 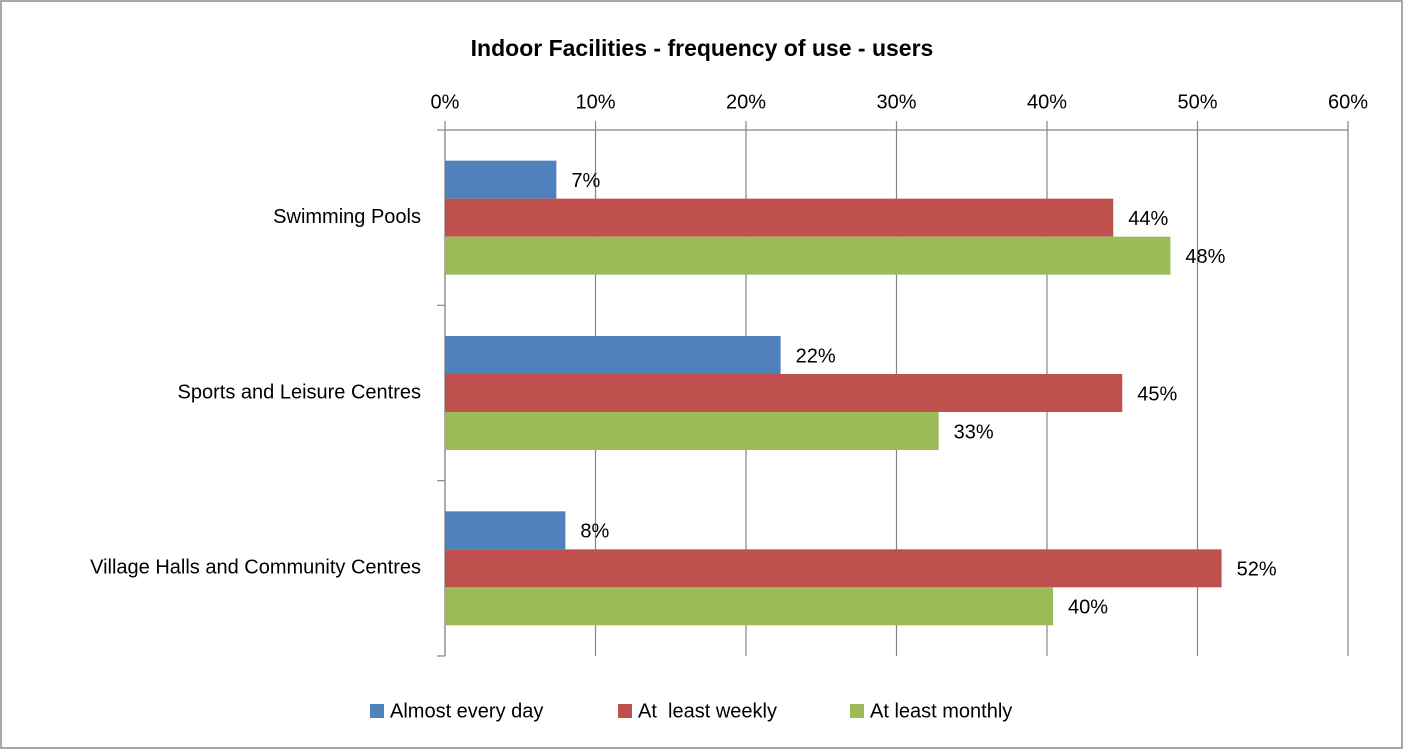 What do you see at coordinates (707, 711) in the screenshot?
I see `legend-label: At least weekly` at bounding box center [707, 711].